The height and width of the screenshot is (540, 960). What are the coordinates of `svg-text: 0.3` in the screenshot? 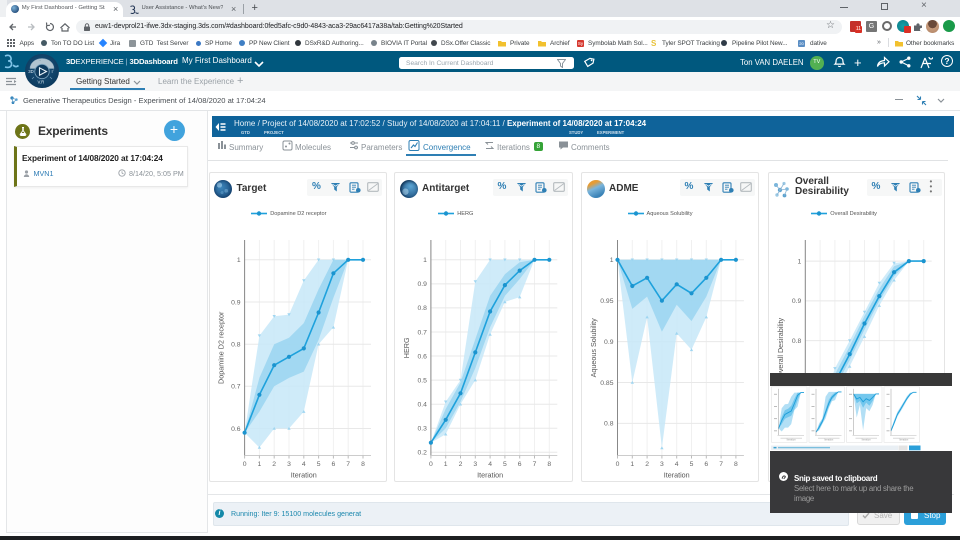 It's located at (422, 429).